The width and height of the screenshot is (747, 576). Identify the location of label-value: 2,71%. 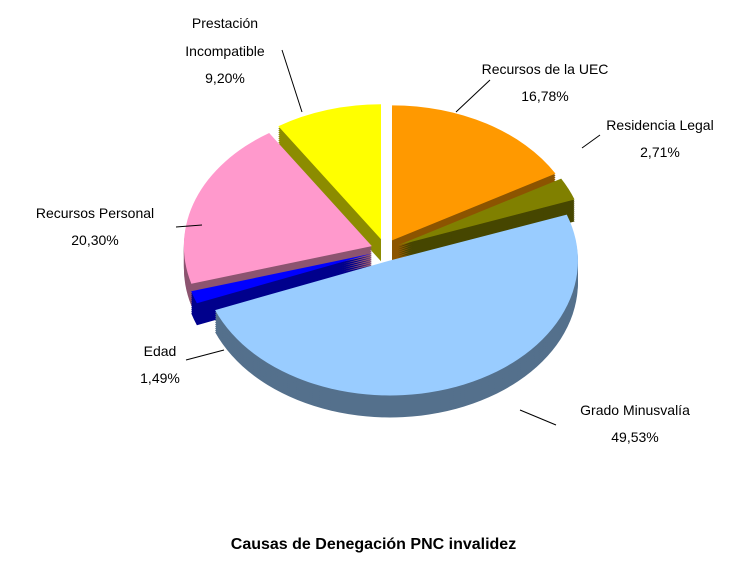
(660, 152).